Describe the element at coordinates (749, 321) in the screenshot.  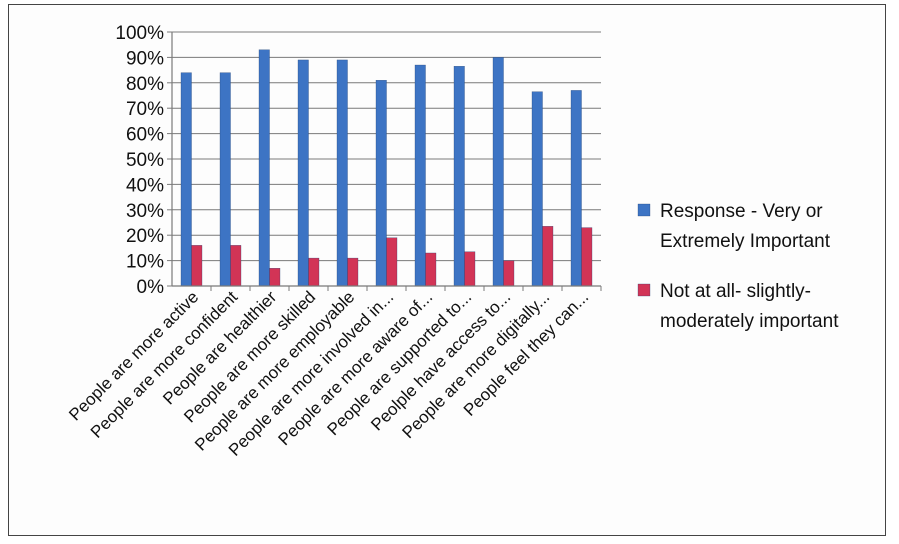
I see `legend-label: moderately important` at that location.